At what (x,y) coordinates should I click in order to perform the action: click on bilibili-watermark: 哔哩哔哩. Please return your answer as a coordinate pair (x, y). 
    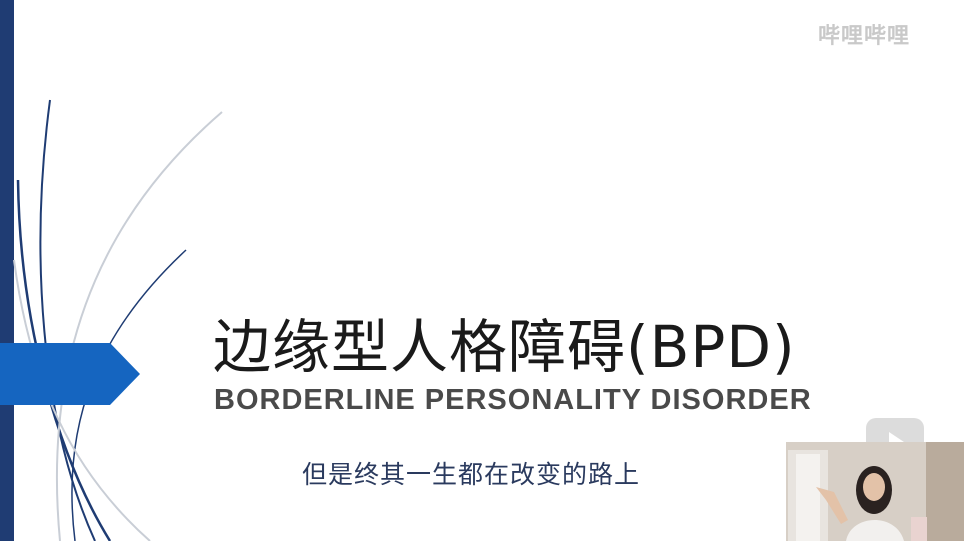
    Looking at the image, I should click on (864, 36).